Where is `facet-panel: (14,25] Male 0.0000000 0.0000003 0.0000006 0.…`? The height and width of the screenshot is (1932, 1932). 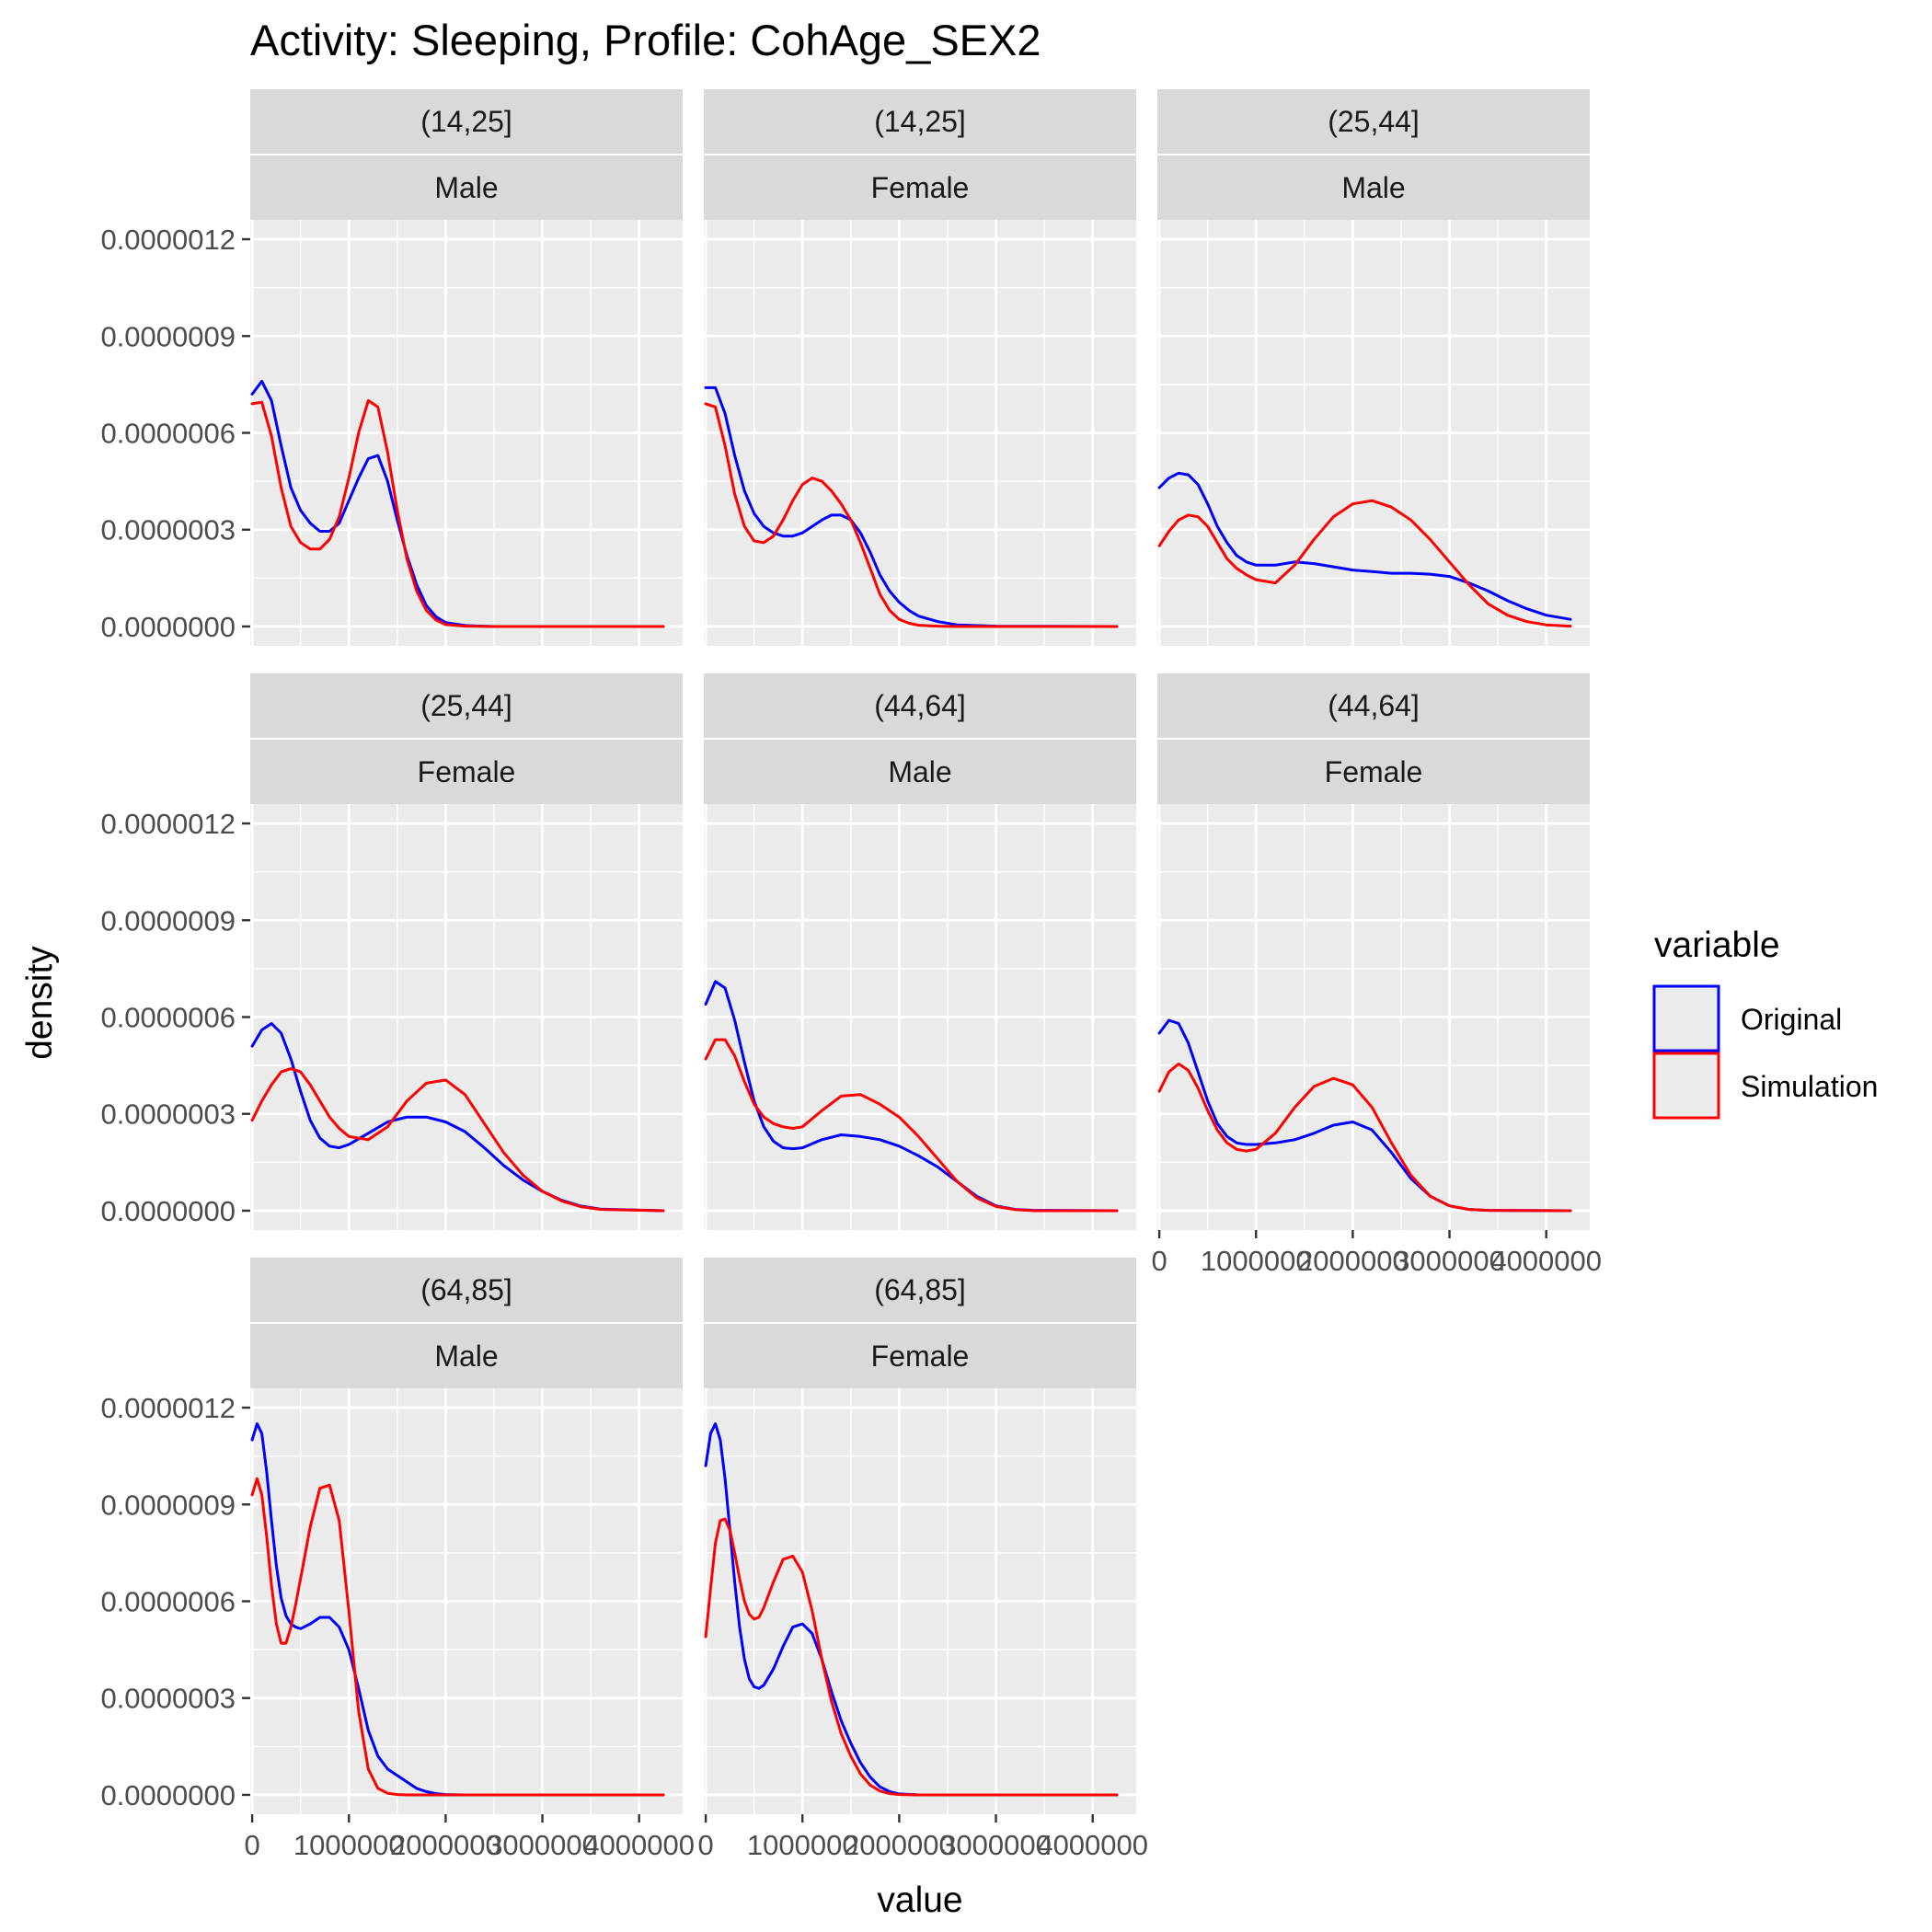
facet-panel: (14,25] Male 0.0000000 0.0000003 0.0000006 0.… is located at coordinates (391, 367).